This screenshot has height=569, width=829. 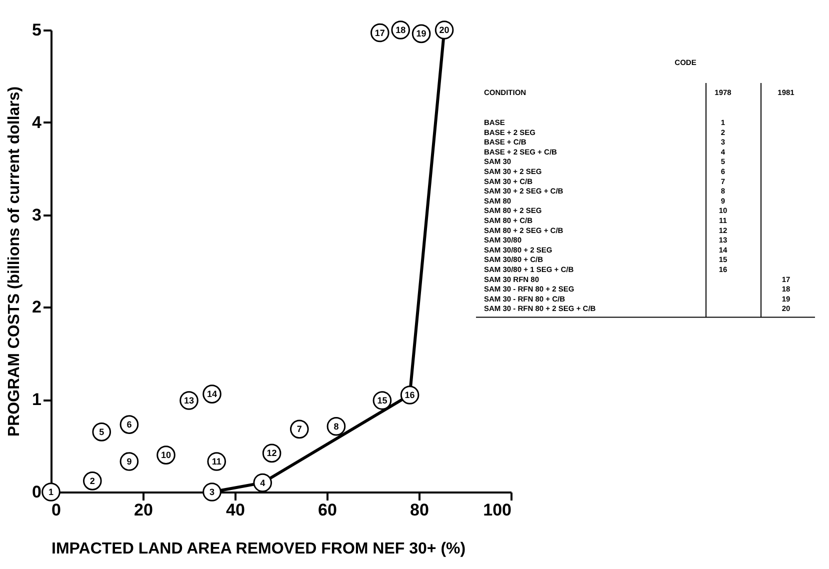 I want to click on annotation: 13, so click(x=189, y=401).